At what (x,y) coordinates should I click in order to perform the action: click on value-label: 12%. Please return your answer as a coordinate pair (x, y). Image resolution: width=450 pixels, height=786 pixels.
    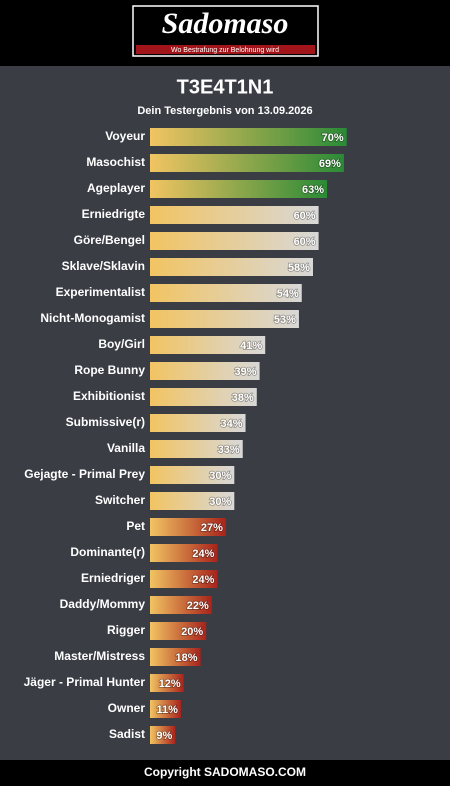
    Looking at the image, I should click on (170, 684).